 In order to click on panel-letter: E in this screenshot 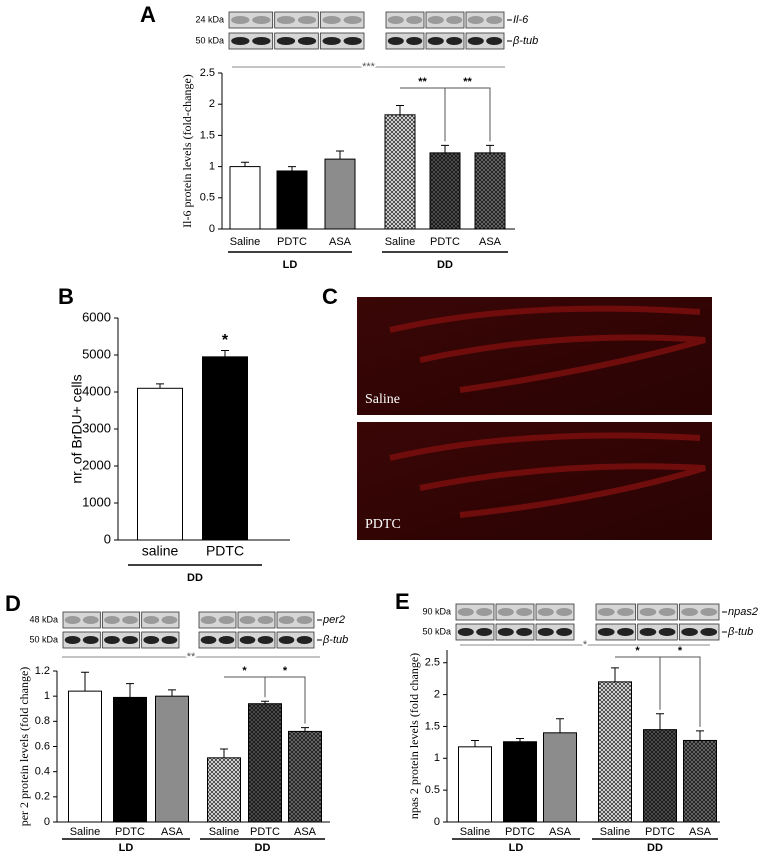, I will do `click(402, 601)`.